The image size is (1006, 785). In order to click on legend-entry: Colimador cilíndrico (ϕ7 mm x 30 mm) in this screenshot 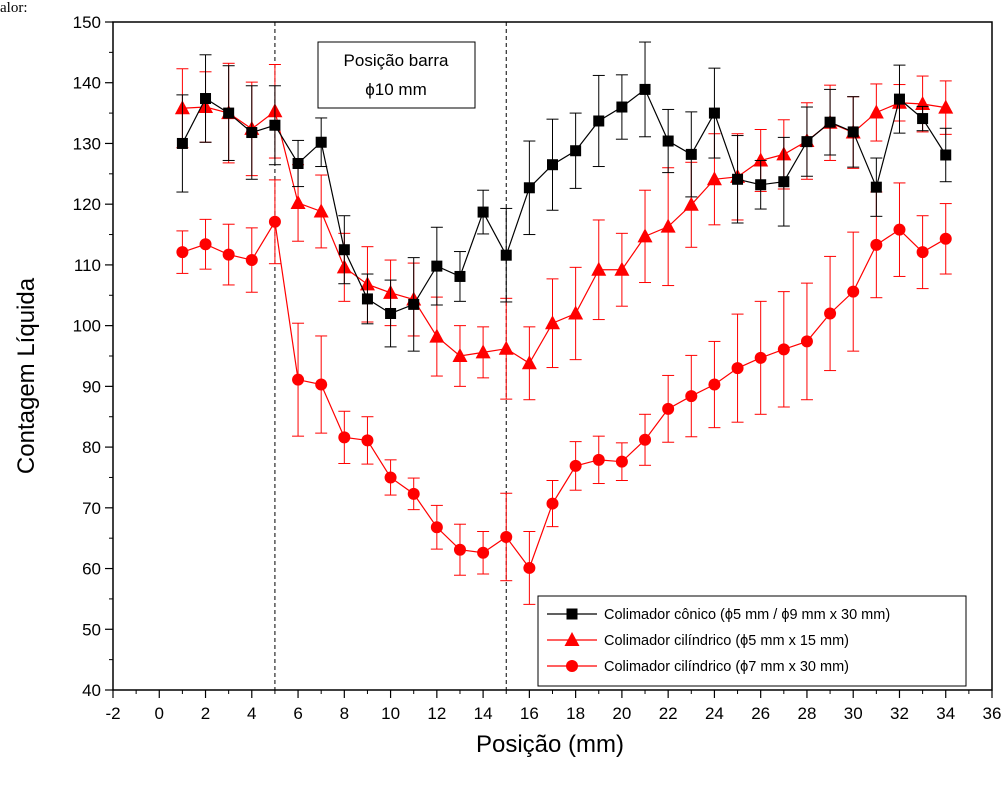, I will do `click(698, 667)`.